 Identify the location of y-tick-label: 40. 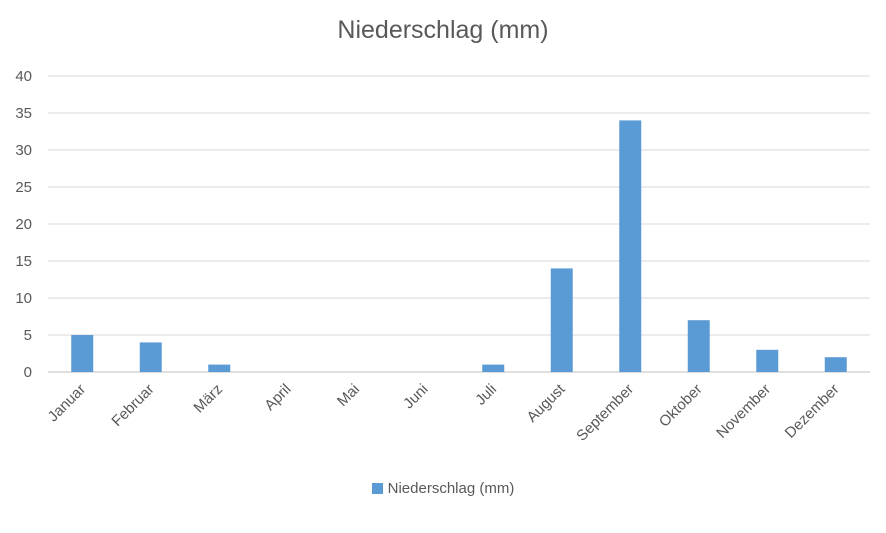
(23, 76).